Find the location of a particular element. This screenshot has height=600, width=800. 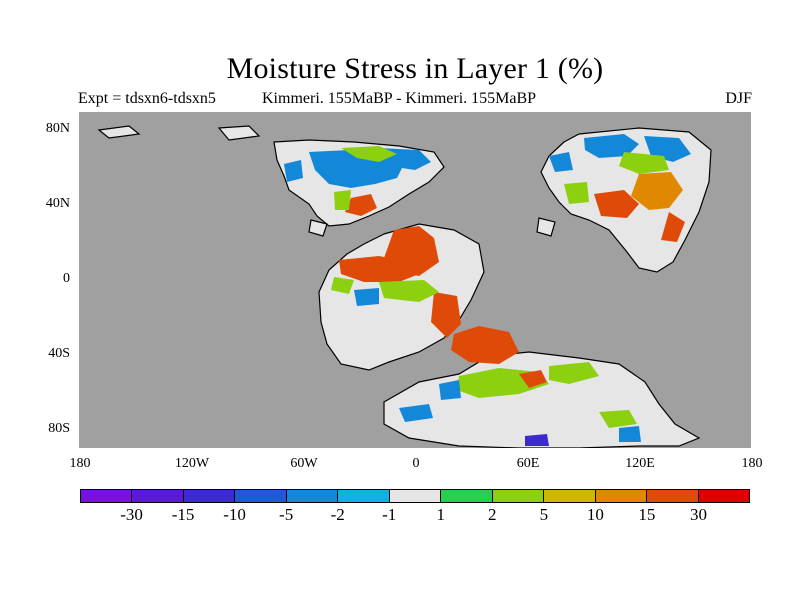

lat-tick-0: 0 is located at coordinates (66, 278).